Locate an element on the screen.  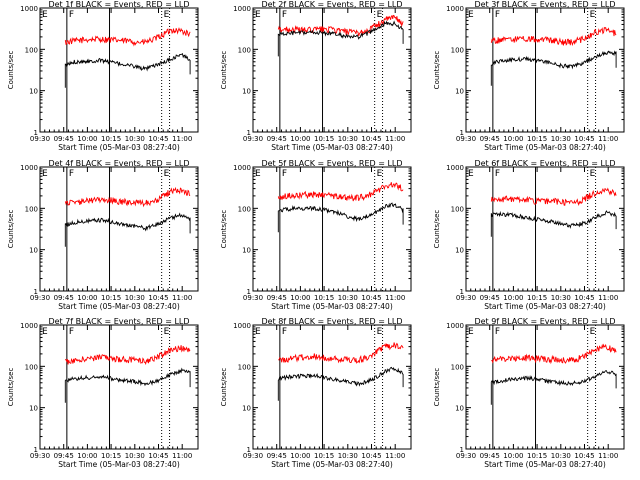
panel-title: Det 6f BLACK = Events, RED = LLD is located at coordinates (544, 163).